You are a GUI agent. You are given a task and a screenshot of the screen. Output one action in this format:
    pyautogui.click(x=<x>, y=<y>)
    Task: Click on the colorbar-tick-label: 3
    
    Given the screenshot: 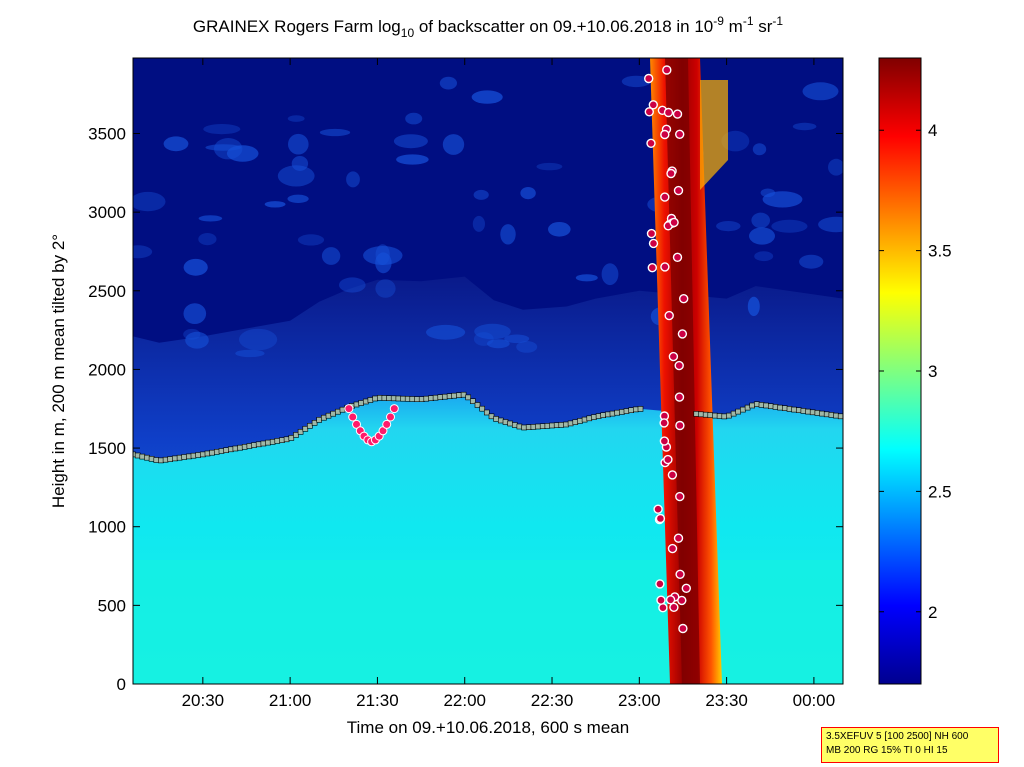 What is the action you would take?
    pyautogui.click(x=932, y=371)
    